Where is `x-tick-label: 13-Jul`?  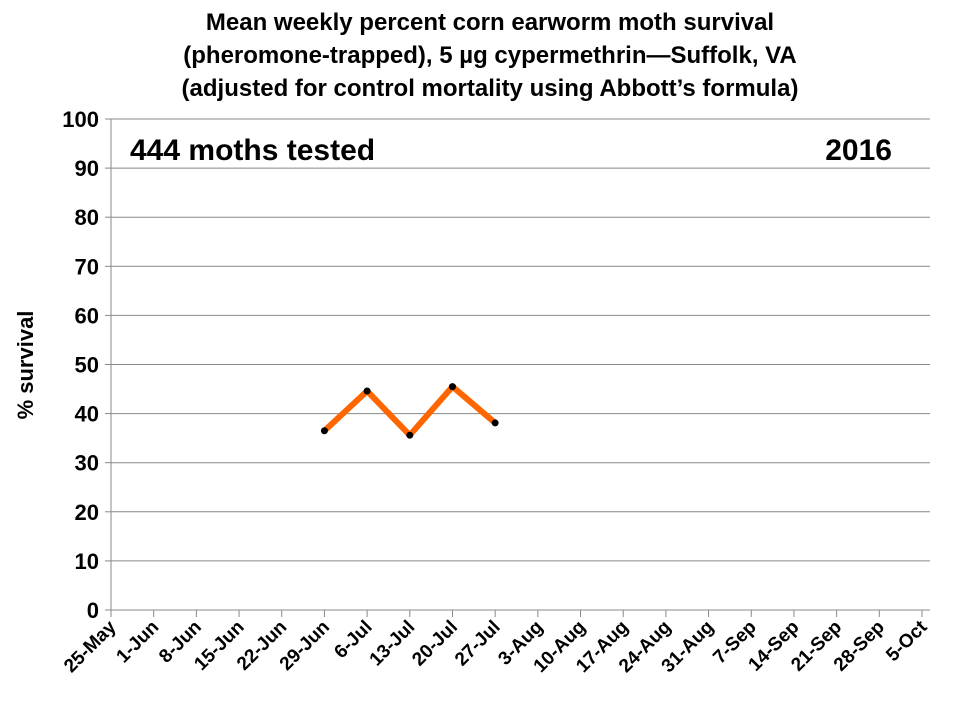 x-tick-label: 13-Jul is located at coordinates (393, 644).